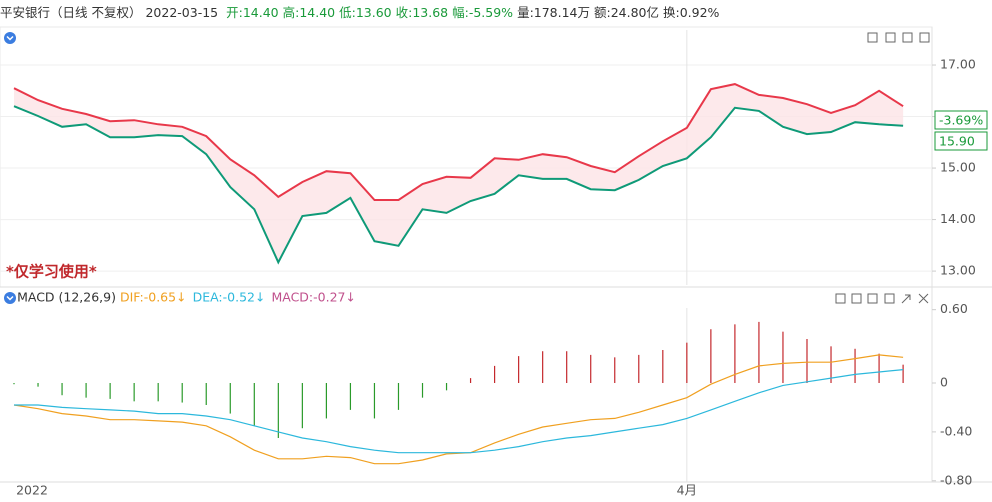  I want to click on quote-field: 换:0.92%, so click(691, 12).